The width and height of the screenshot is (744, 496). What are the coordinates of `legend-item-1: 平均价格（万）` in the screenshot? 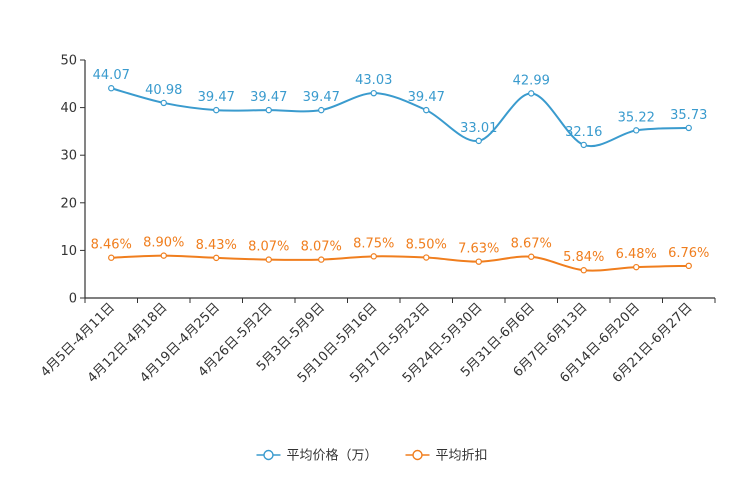 It's located at (317, 456).